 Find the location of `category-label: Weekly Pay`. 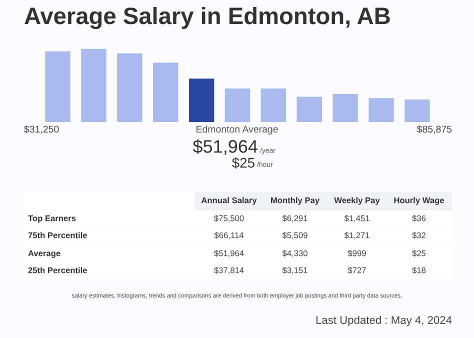

category-label: Weekly Pay is located at coordinates (357, 201).